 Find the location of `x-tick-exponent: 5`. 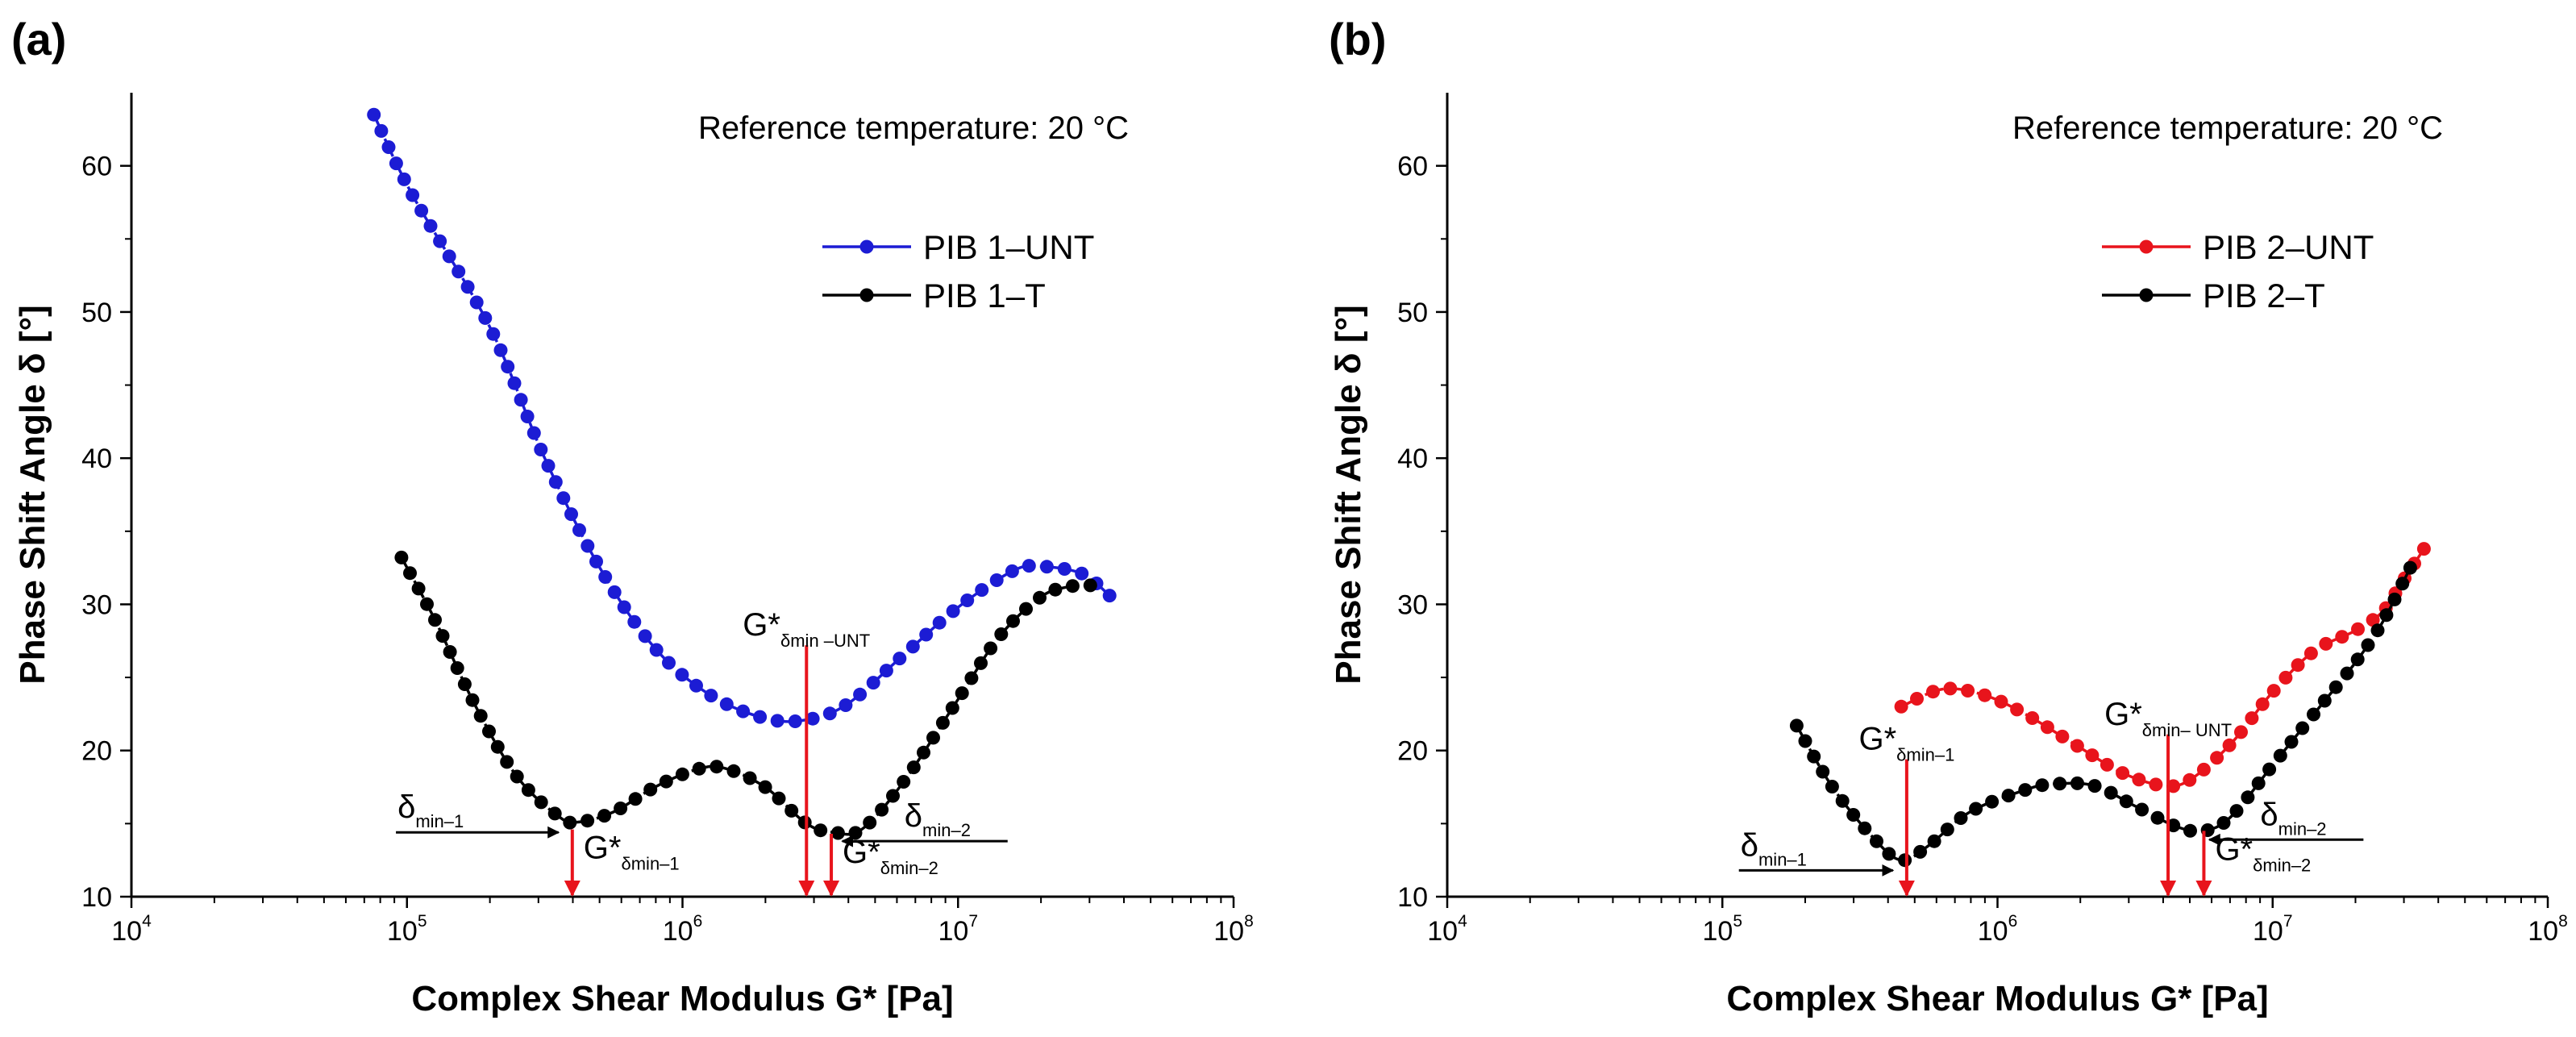

x-tick-exponent: 5 is located at coordinates (1737, 922).